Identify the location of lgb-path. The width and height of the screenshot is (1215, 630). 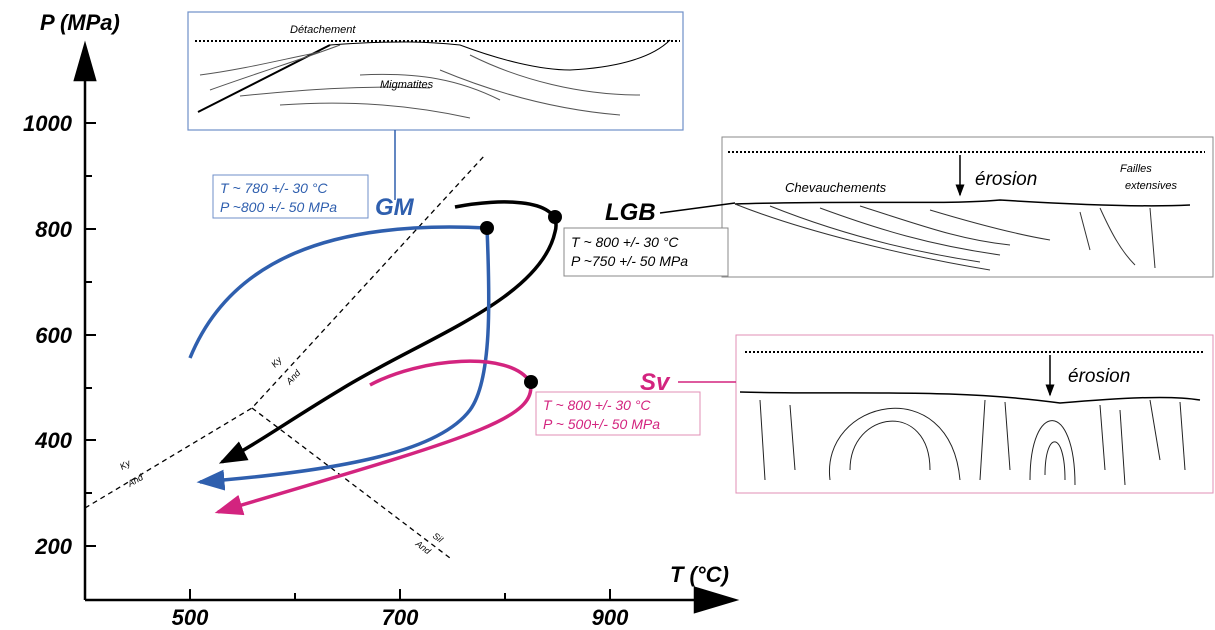
(388, 332).